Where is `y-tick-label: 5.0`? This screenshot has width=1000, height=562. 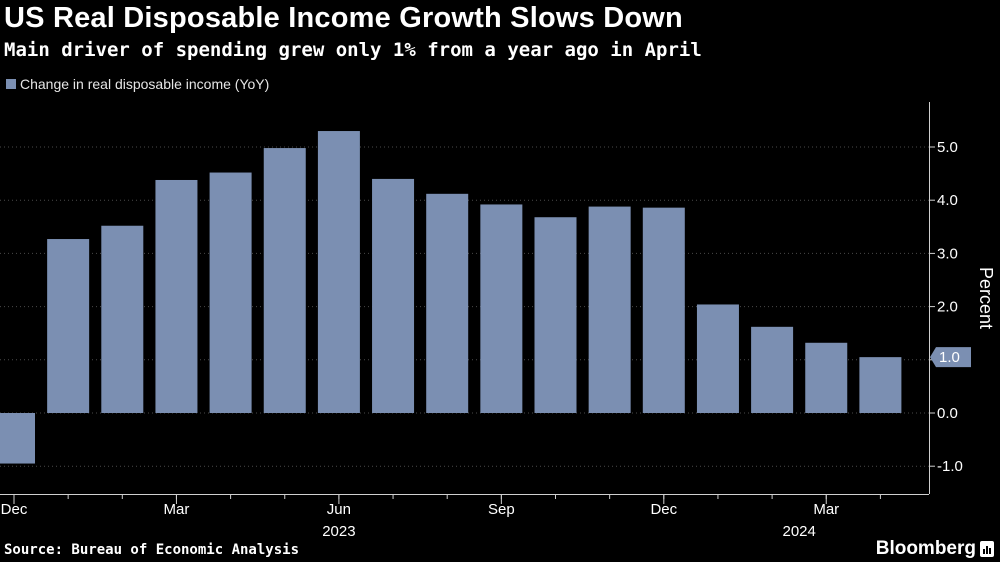 y-tick-label: 5.0 is located at coordinates (947, 147).